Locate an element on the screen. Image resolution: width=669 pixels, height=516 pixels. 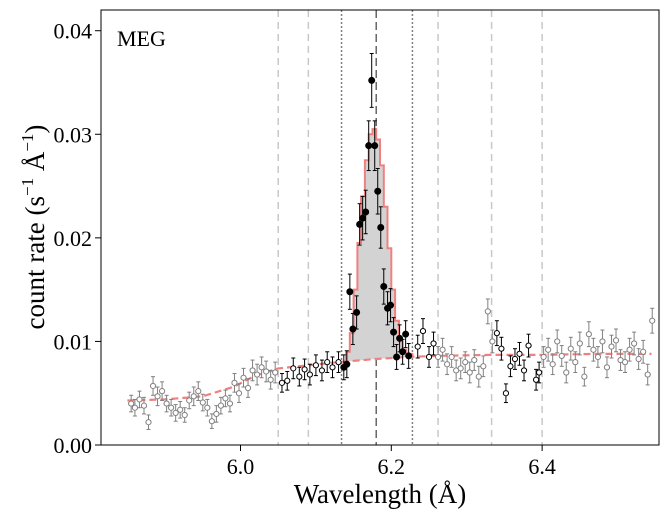
y-tick-label-1: 0.01 is located at coordinates (73, 341).